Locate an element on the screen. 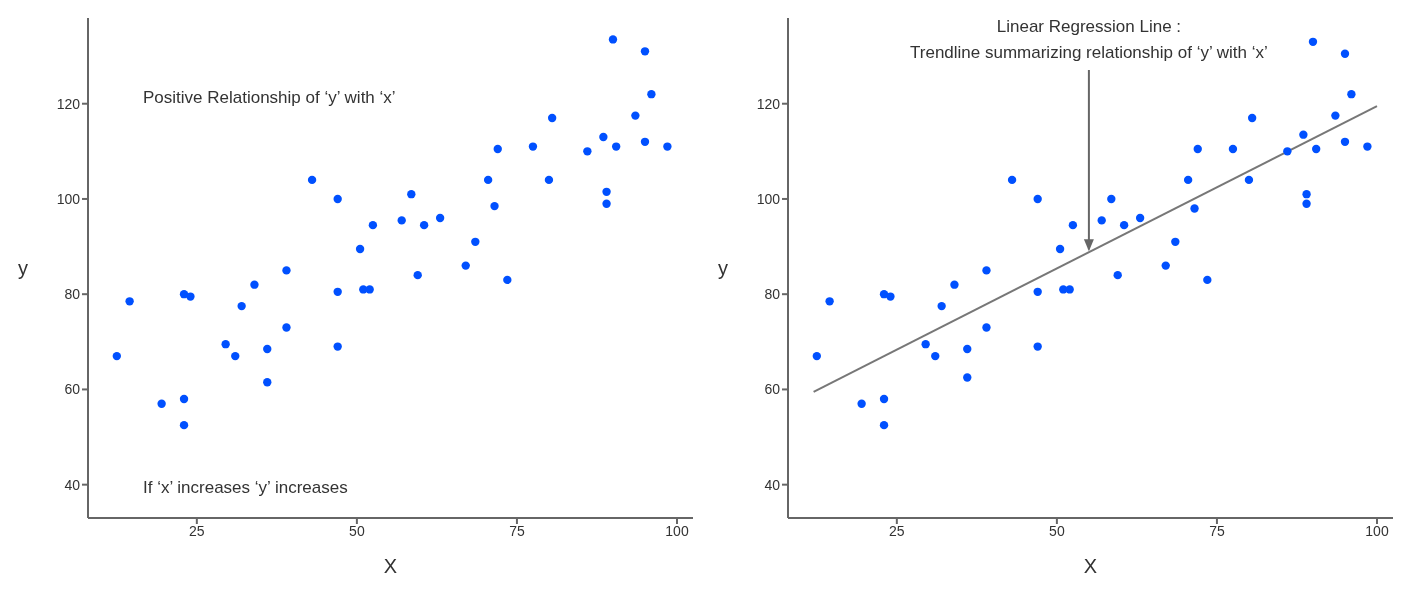  x-tick-label: 100 is located at coordinates (1377, 530).